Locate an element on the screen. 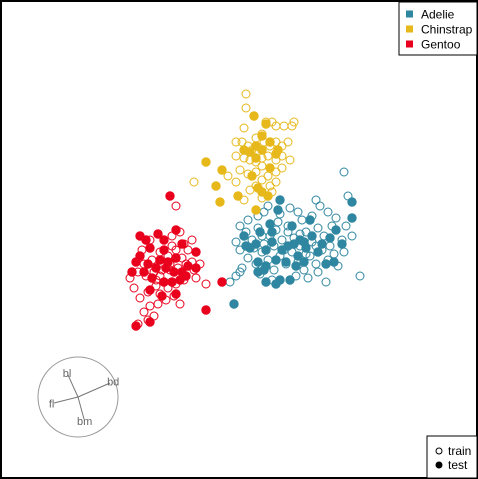  legend-split-box is located at coordinates (452, 457).